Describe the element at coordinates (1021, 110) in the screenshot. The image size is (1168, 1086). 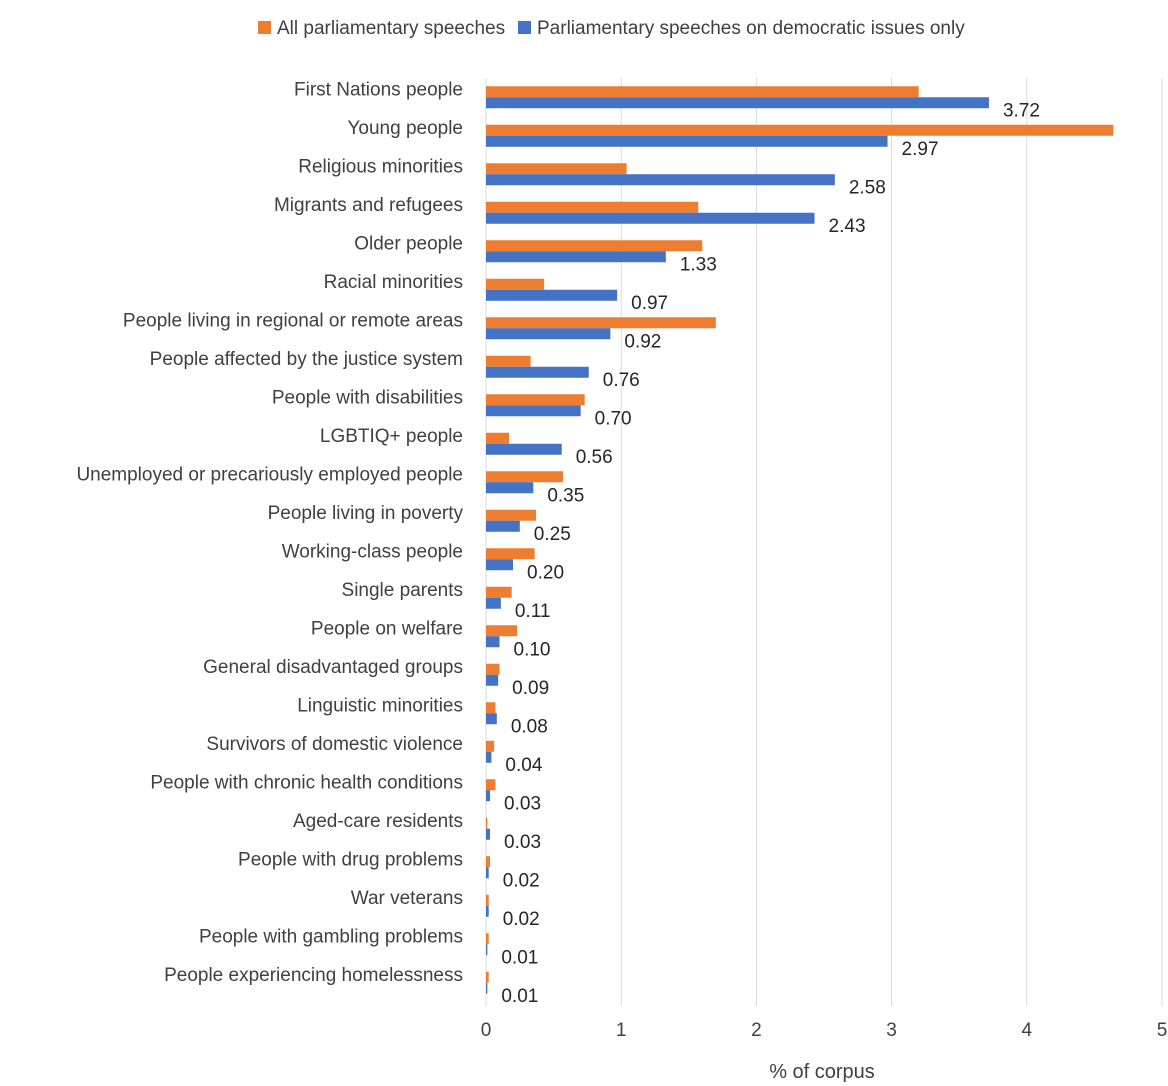
I see `data-label: 3.72` at that location.